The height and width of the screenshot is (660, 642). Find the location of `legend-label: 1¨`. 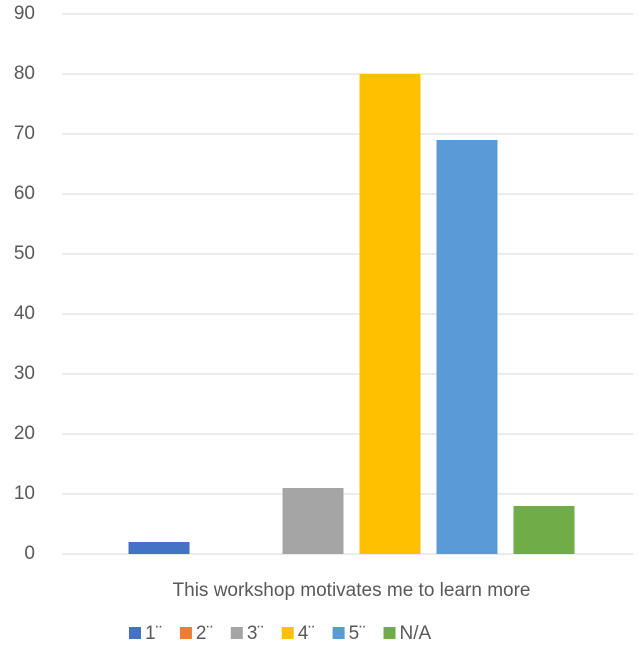

legend-label: 1¨ is located at coordinates (153, 633).